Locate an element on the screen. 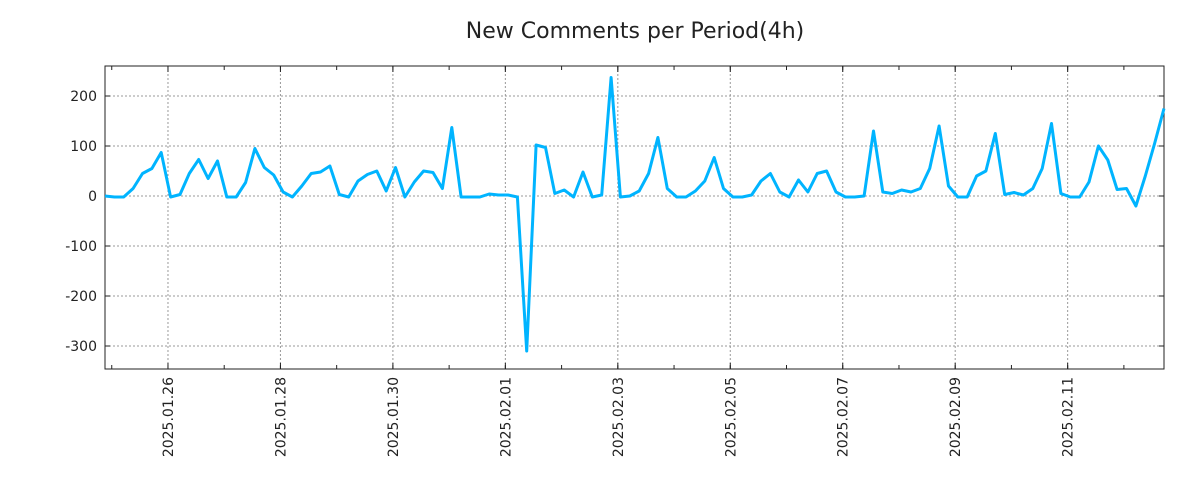 This screenshot has height=500, width=1200. x-tick-label: 2025.02.09 is located at coordinates (956, 417).